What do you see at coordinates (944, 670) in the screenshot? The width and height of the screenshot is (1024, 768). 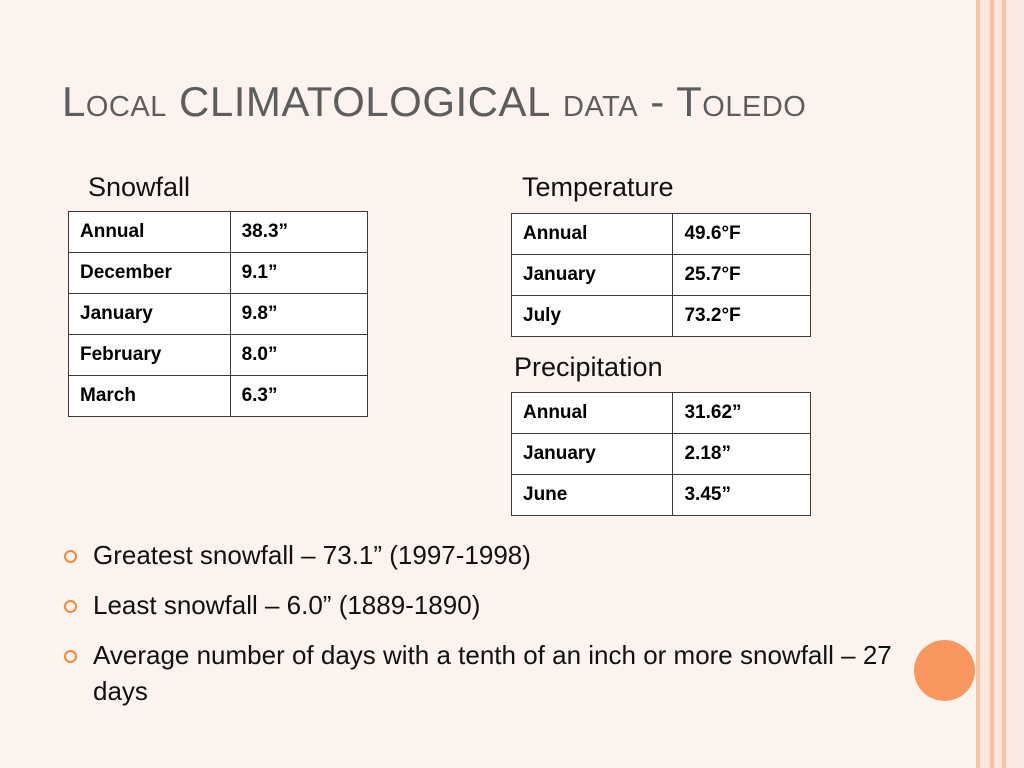 I see `decorative-circle` at bounding box center [944, 670].